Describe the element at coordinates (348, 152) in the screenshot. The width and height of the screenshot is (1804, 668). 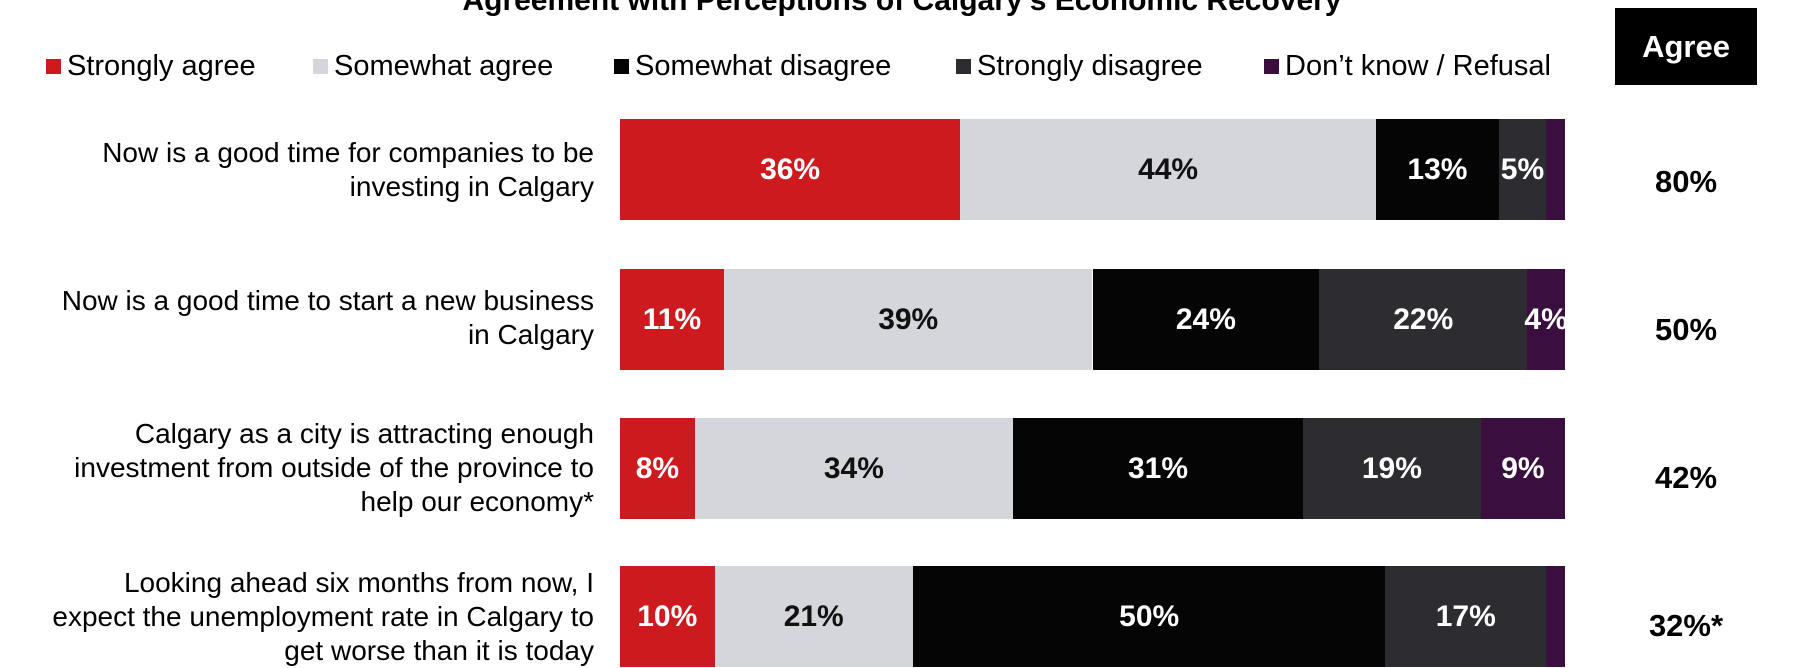
I see `row-label-1-line-1: Now is a good time for companies to be` at that location.